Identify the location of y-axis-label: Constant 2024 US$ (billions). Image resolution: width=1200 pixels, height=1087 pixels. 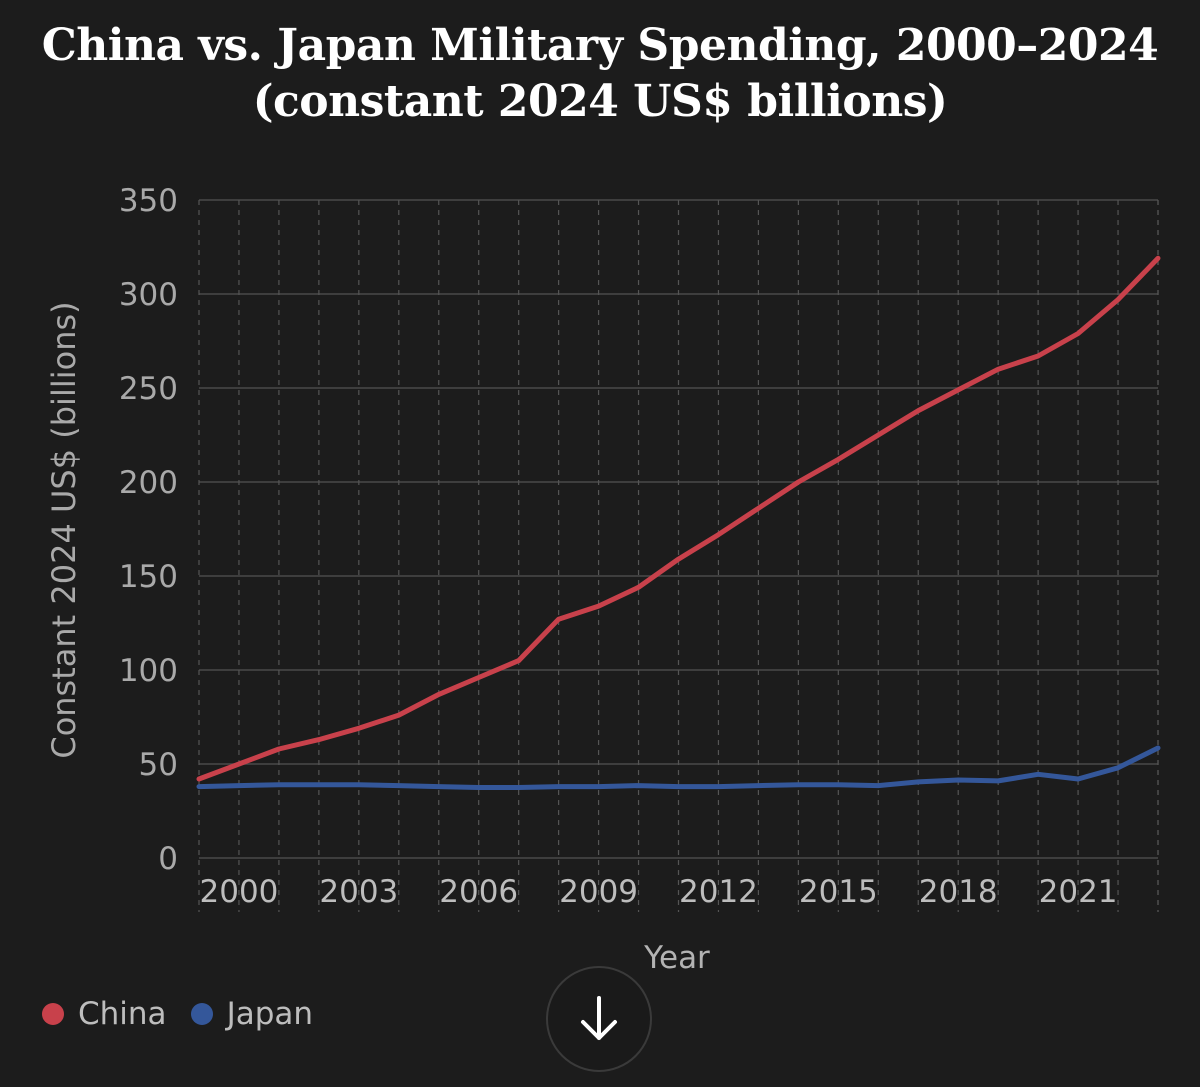
(64, 529).